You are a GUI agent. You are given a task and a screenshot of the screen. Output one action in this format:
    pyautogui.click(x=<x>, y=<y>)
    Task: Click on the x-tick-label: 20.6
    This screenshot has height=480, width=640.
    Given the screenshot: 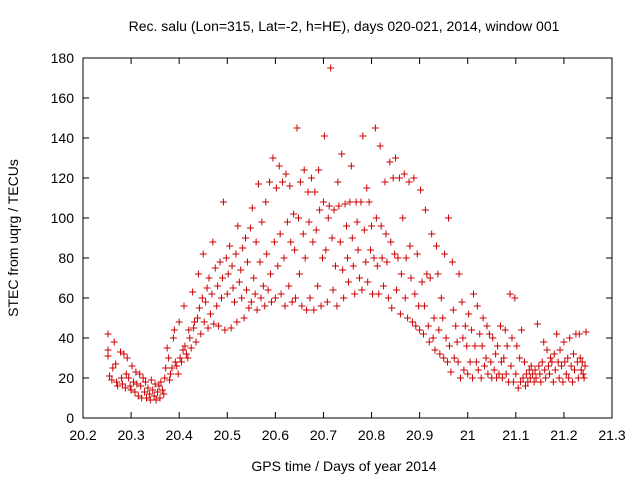 What is the action you would take?
    pyautogui.click(x=275, y=435)
    